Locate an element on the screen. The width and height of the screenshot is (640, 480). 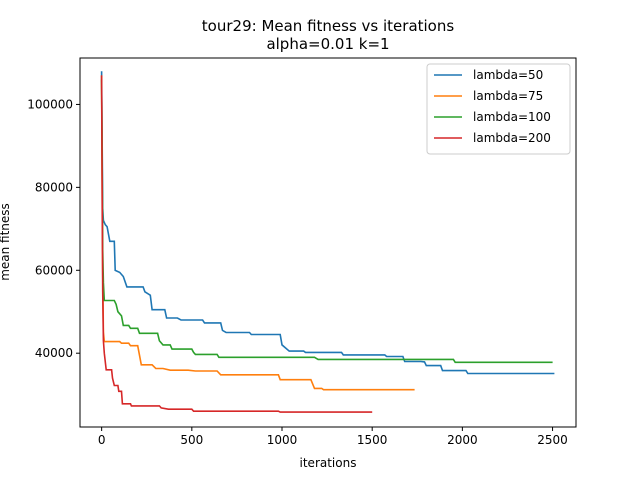
chart-title: tour29: Mean fitness vs iterations is located at coordinates (328, 26).